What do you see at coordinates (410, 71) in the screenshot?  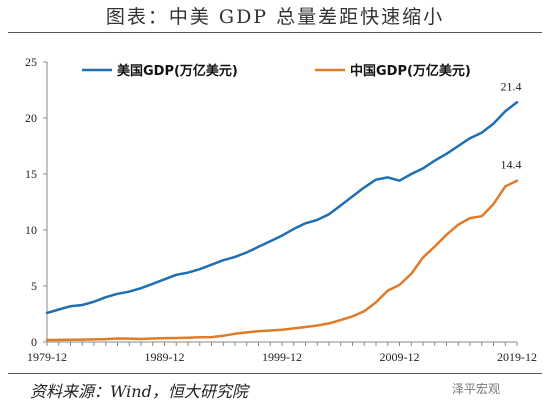 I see `legend-china-label: 中国GDP(万亿美元)` at bounding box center [410, 71].